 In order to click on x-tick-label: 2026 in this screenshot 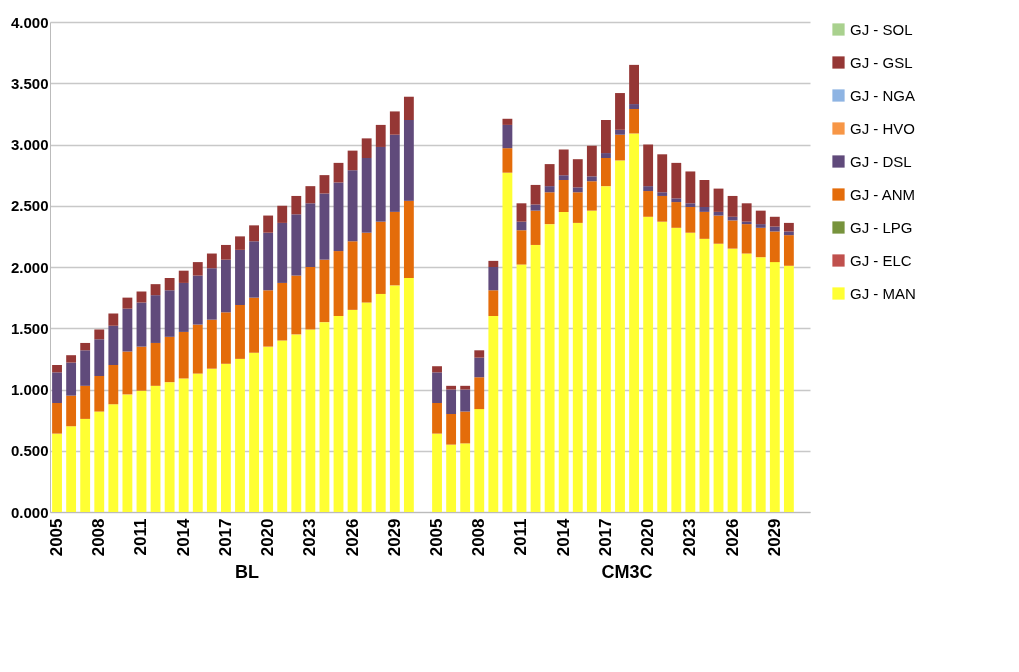, I will do `click(352, 537)`.